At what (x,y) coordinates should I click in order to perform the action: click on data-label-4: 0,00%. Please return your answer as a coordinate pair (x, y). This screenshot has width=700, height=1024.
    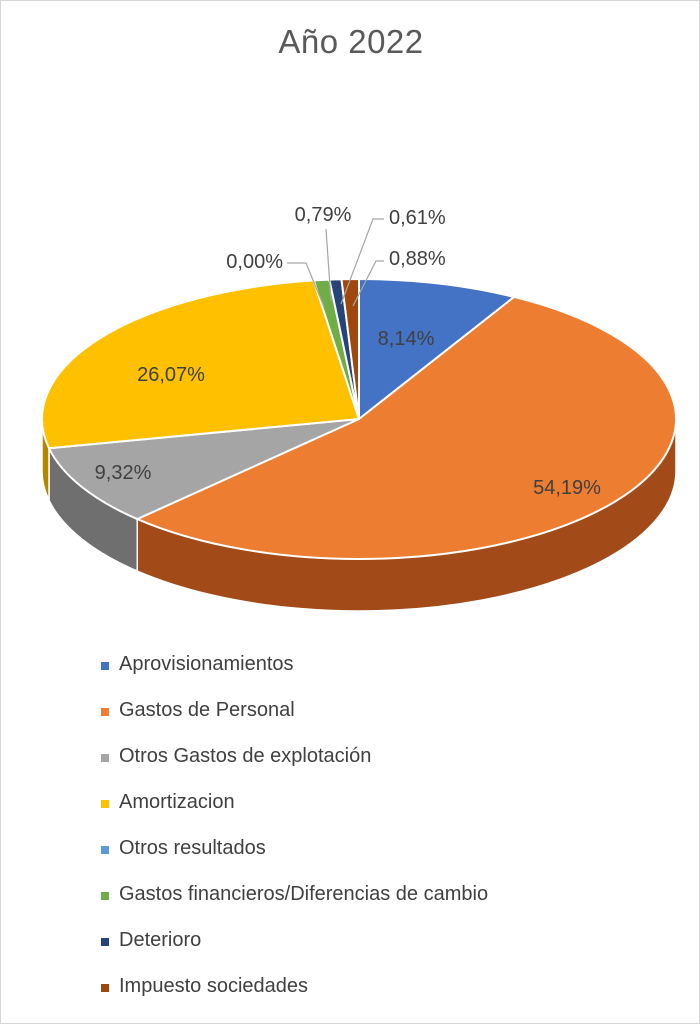
    Looking at the image, I should click on (254, 262).